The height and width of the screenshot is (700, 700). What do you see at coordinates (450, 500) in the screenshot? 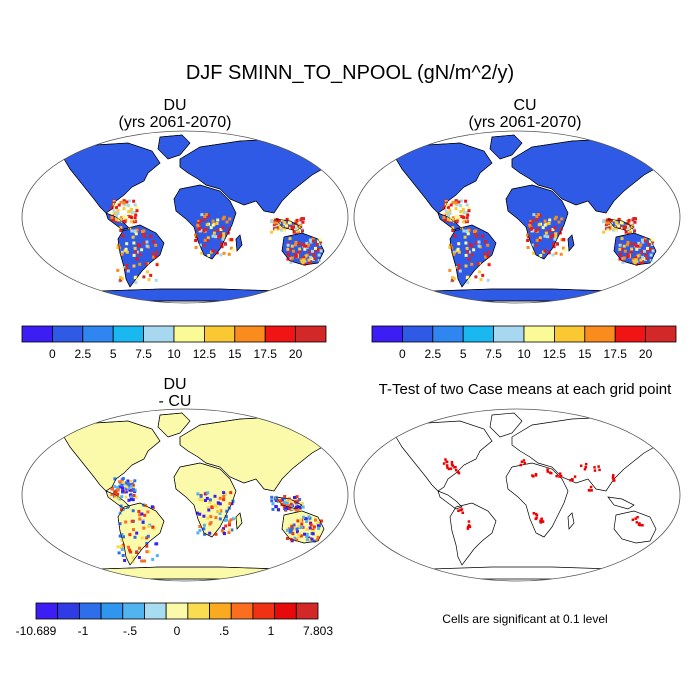
I see `continent-centralAmerica` at bounding box center [450, 500].